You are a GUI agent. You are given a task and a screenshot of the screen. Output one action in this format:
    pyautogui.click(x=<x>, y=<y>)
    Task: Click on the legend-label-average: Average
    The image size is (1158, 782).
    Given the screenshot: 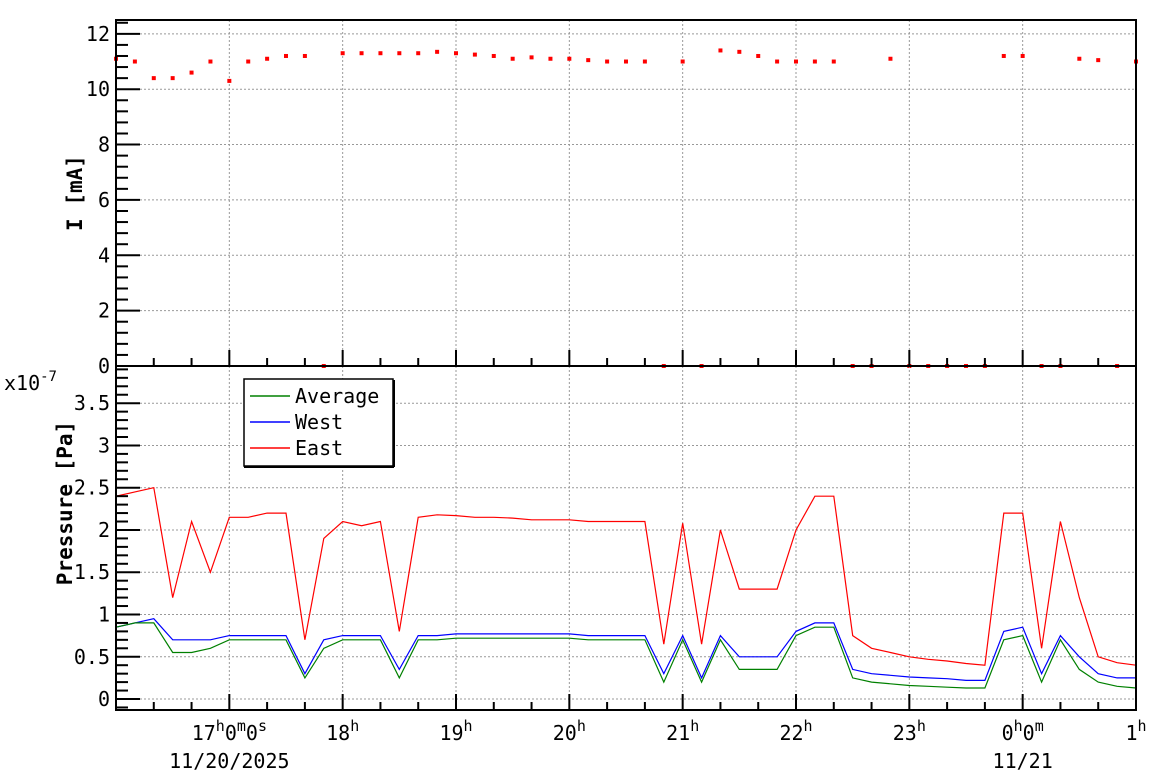 What is the action you would take?
    pyautogui.click(x=337, y=396)
    